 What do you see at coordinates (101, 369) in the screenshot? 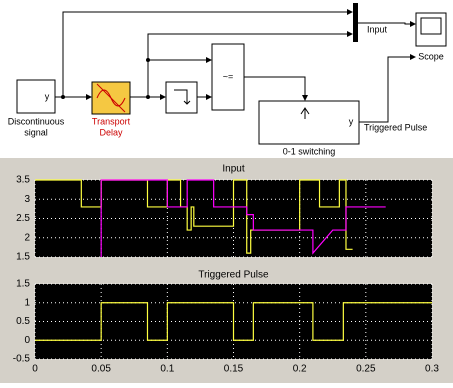
I see `x-tick-label: 0.05` at bounding box center [101, 369].